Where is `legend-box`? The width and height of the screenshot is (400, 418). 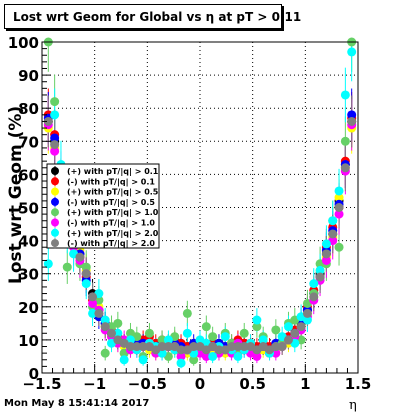
legend-box is located at coordinates (103, 206).